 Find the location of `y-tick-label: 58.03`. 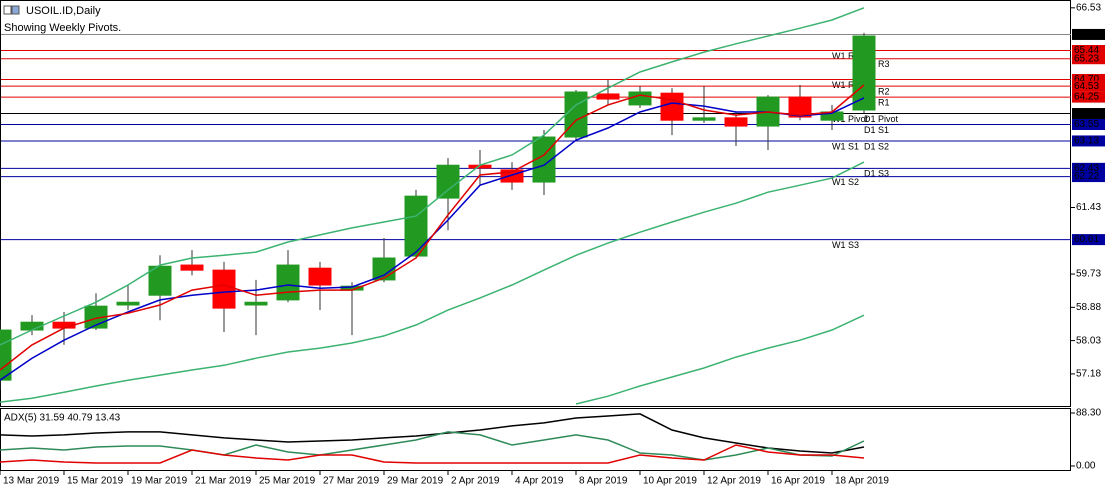

y-tick-label: 58.03 is located at coordinates (1088, 340).